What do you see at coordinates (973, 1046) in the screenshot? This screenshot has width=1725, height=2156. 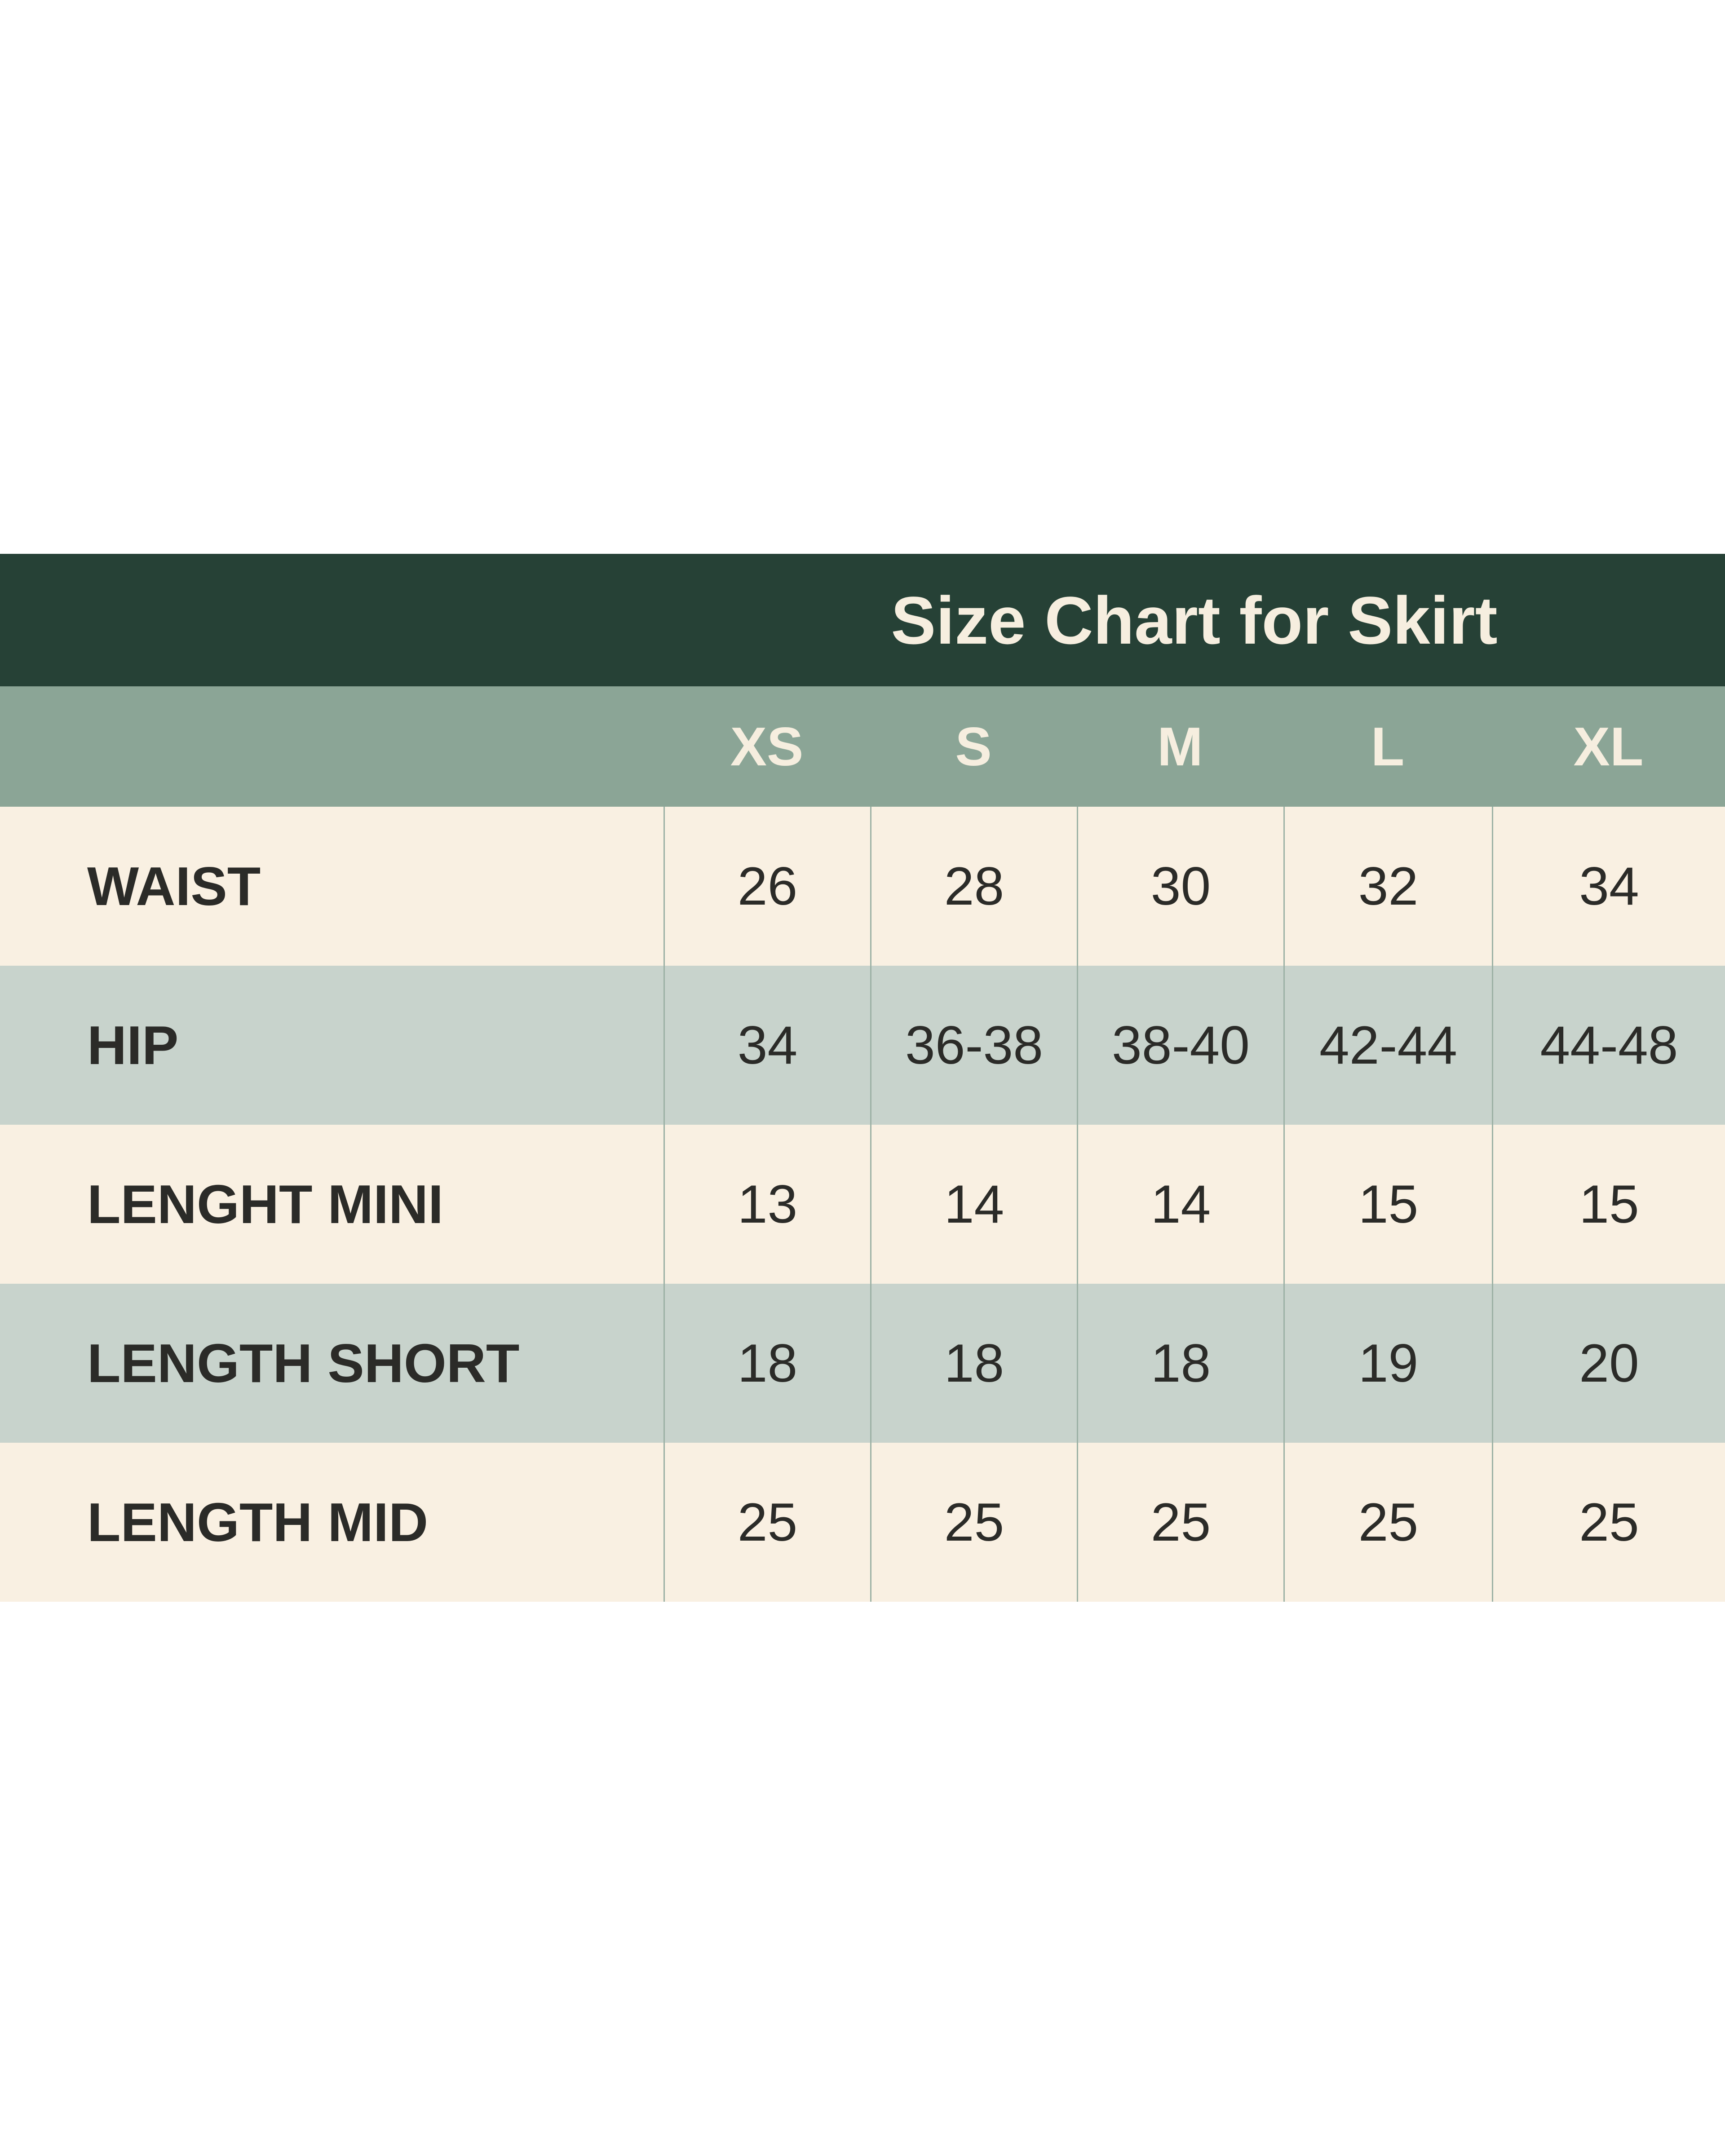 I see `table-cell: 36-38` at bounding box center [973, 1046].